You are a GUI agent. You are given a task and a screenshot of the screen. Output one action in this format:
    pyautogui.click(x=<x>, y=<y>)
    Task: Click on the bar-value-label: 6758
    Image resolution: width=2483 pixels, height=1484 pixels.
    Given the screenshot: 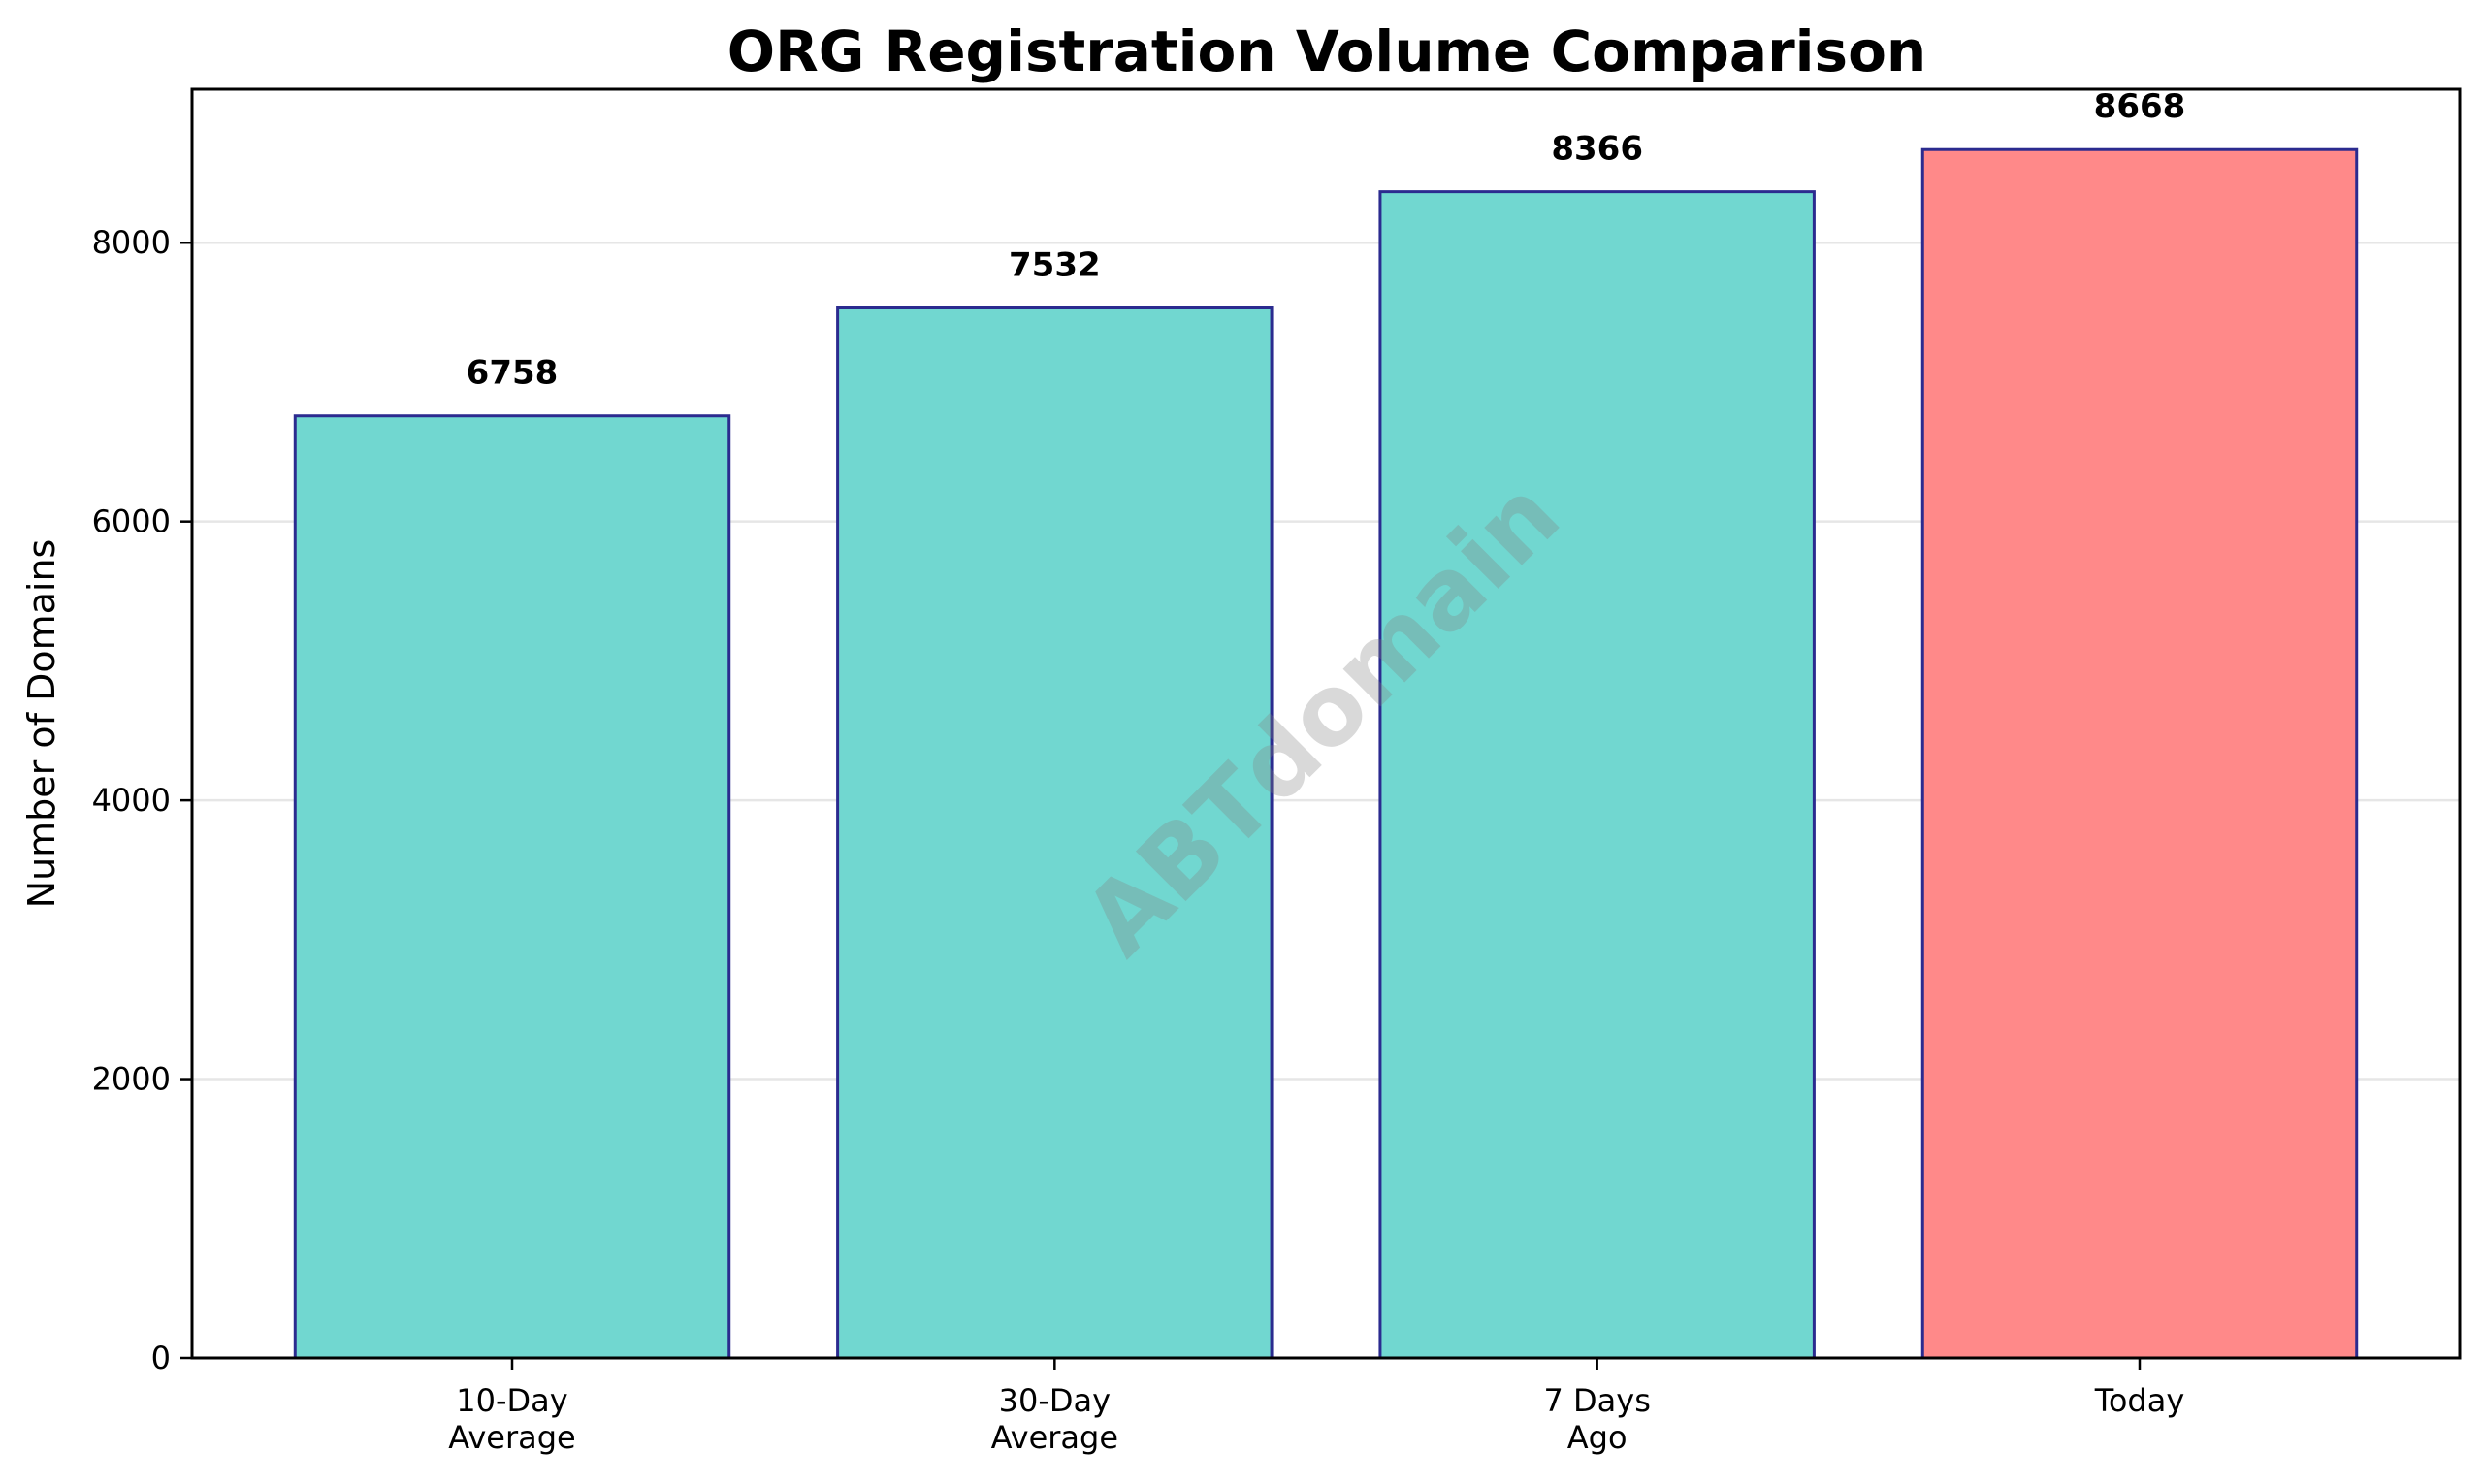 What is the action you would take?
    pyautogui.click(x=513, y=373)
    